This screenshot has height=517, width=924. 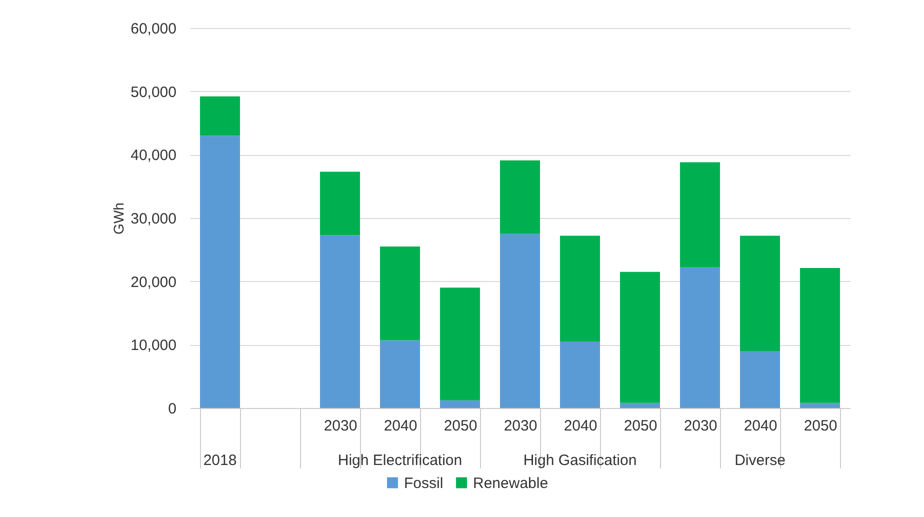 I want to click on y-tick-label: 50,000, so click(x=153, y=92).